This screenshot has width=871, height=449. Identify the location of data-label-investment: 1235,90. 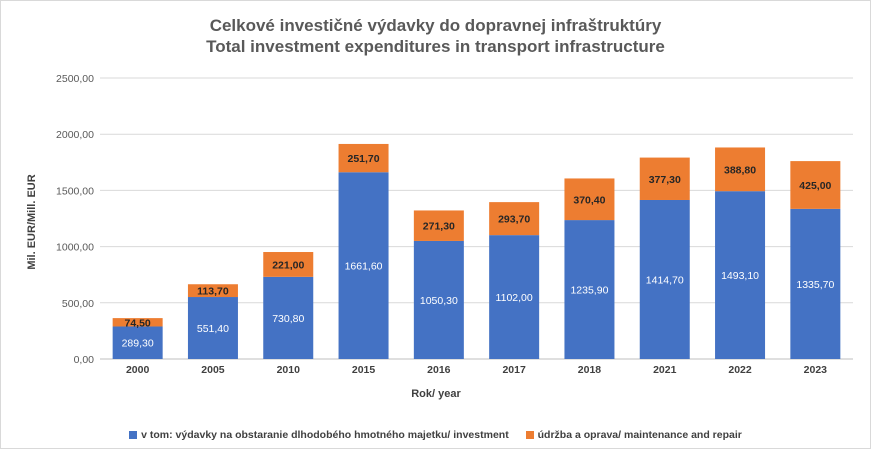
(589, 291).